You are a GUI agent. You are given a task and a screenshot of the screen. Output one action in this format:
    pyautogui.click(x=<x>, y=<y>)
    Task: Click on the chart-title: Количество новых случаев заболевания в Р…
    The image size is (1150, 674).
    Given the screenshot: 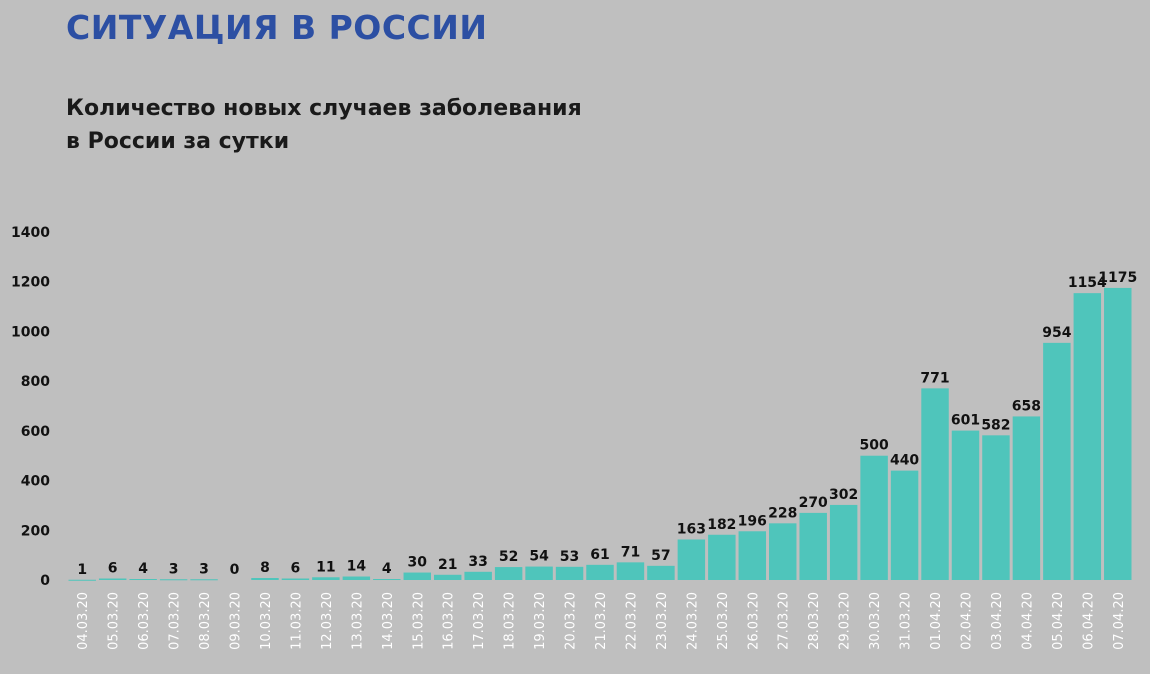 What is the action you would take?
    pyautogui.click(x=324, y=125)
    